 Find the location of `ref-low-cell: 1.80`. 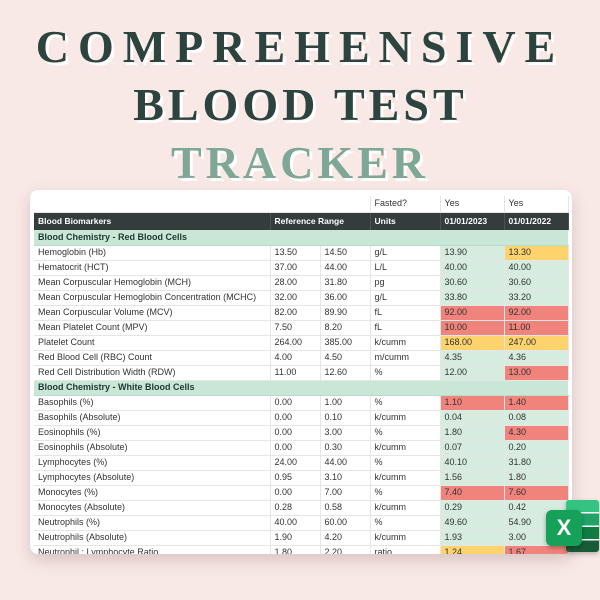

ref-low-cell: 1.80 is located at coordinates (295, 549).